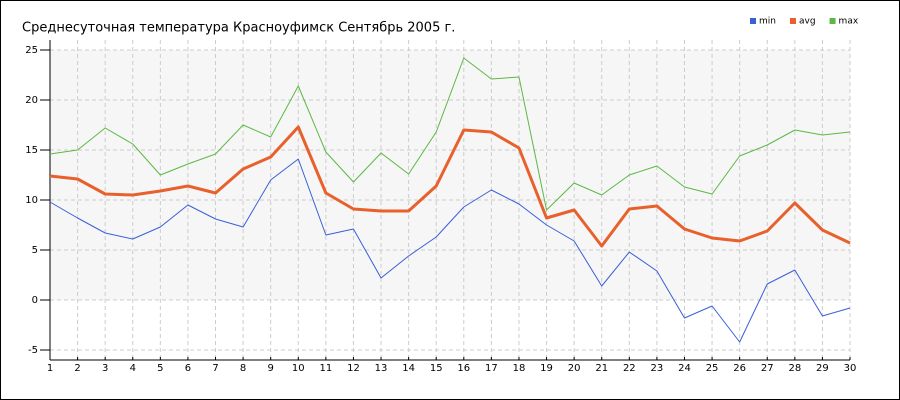 The width and height of the screenshot is (900, 400). Describe the element at coordinates (35, 250) in the screenshot. I see `y-tick-label: 5` at that location.